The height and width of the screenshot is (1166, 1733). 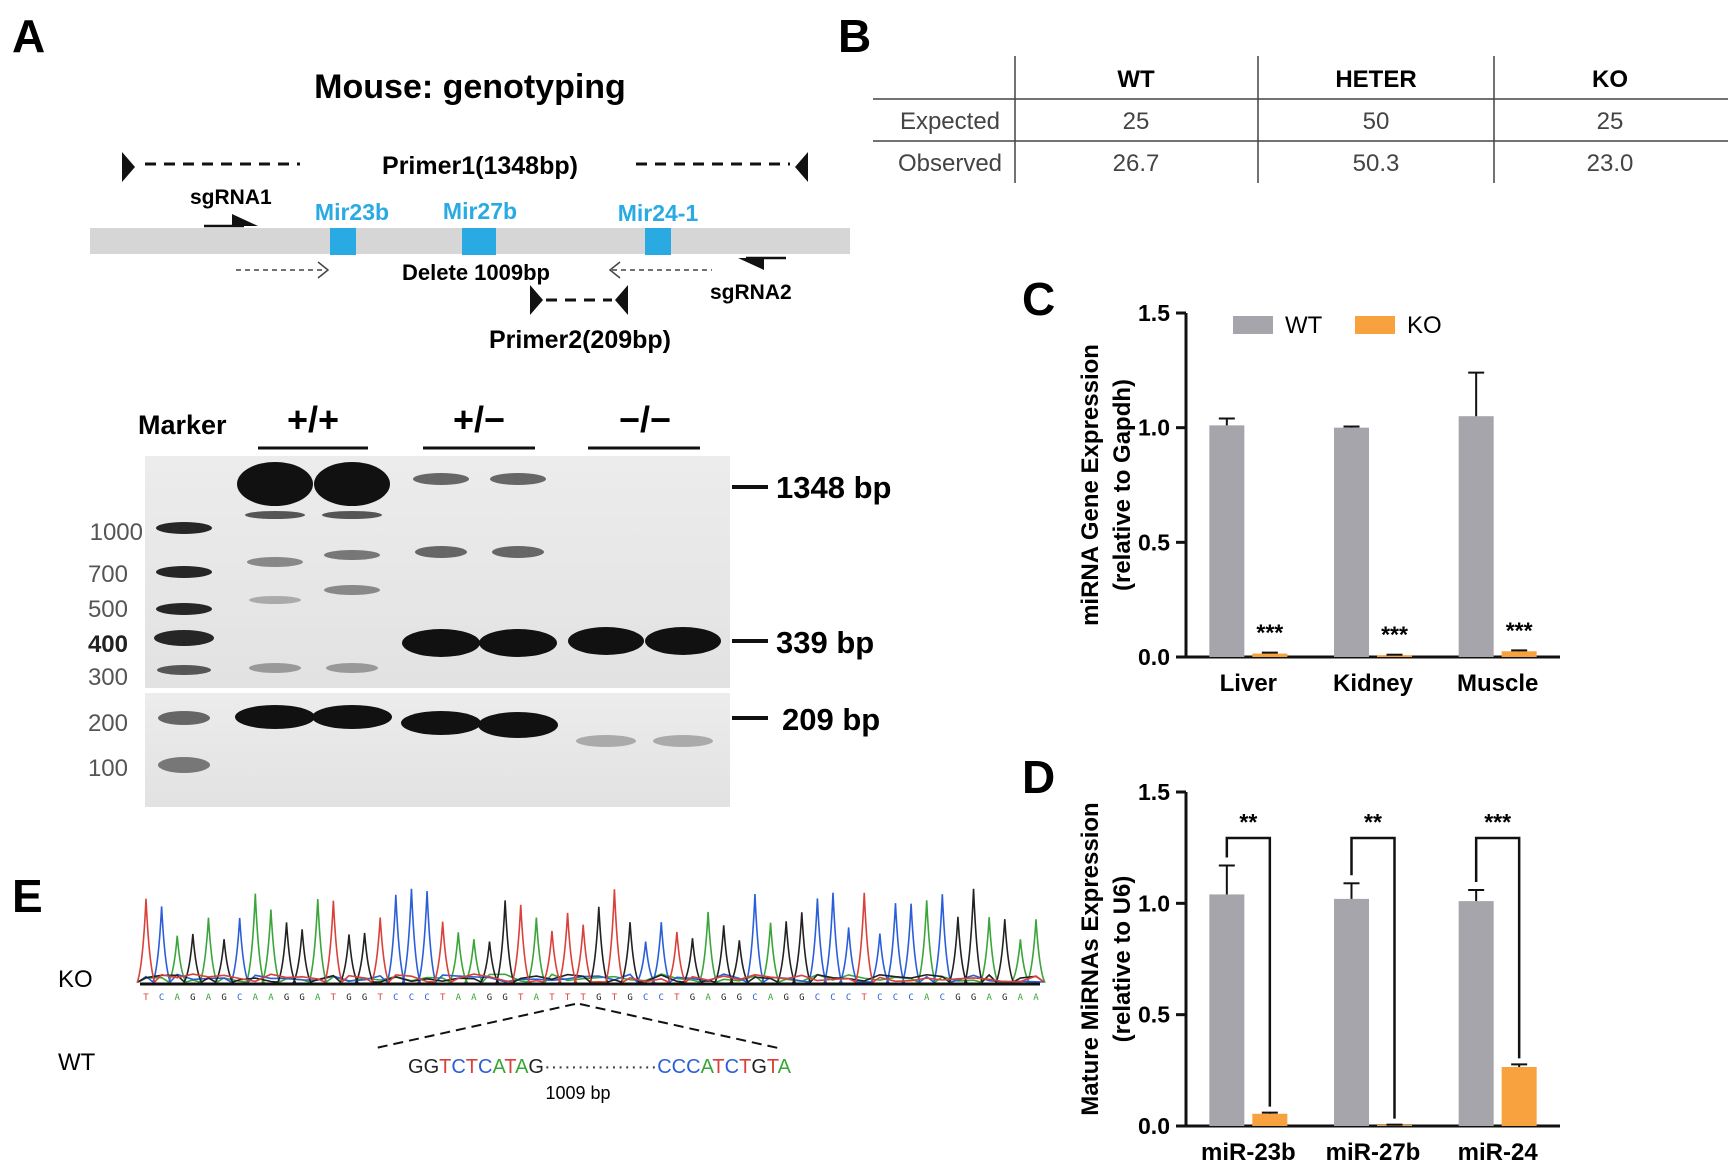 I want to click on gene-label-mir24-1: Mir24-1, so click(x=658, y=213).